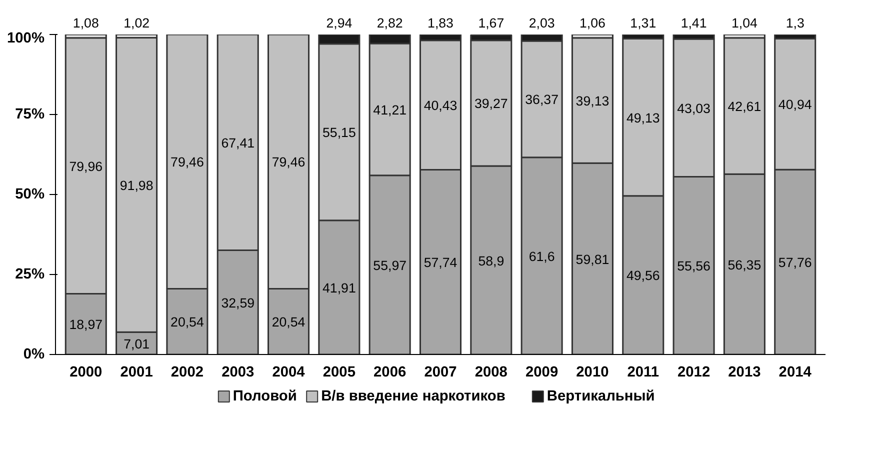  Describe the element at coordinates (593, 101) in the screenshot. I see `data-label: 39,13` at that location.